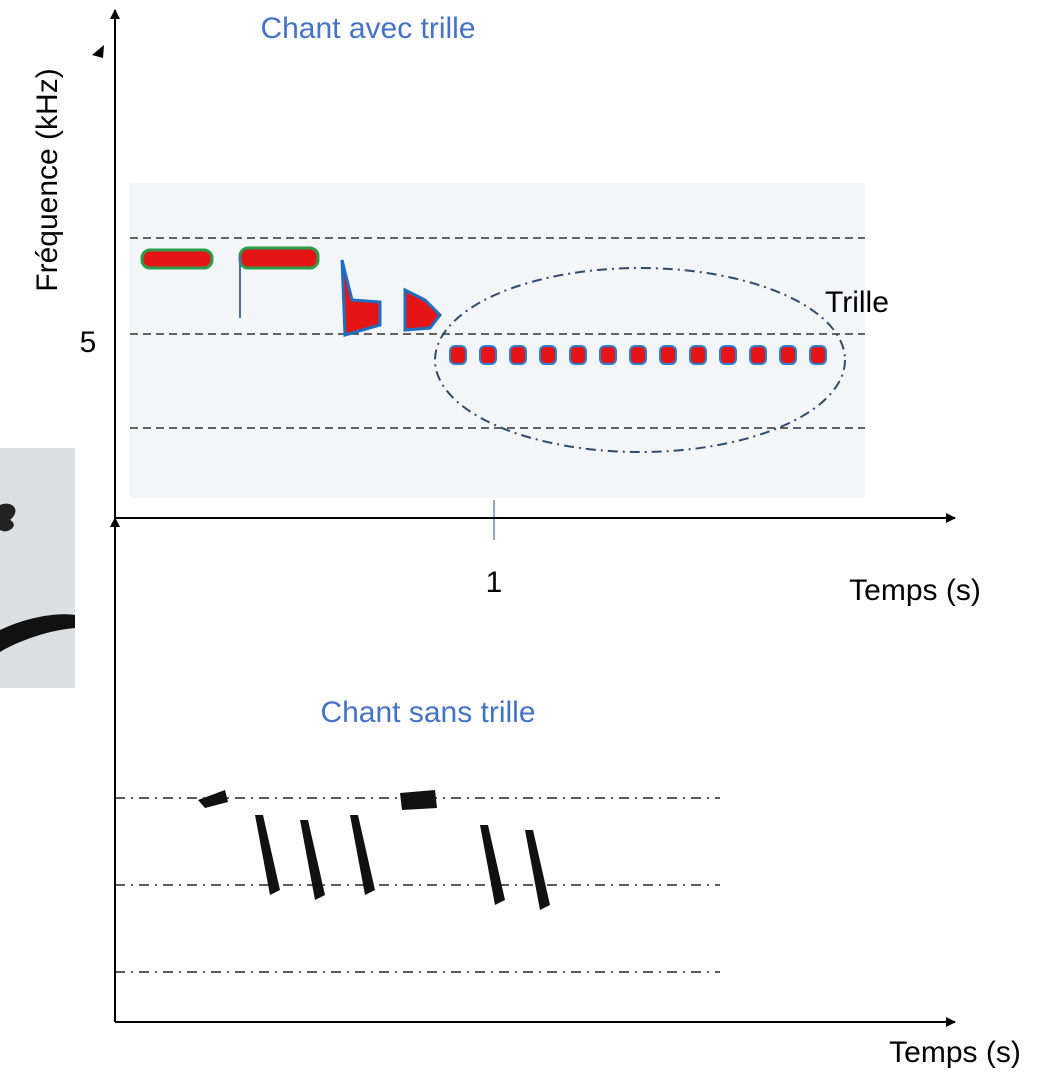 The width and height of the screenshot is (1063, 1078). I want to click on x-tick-label: 1, so click(494, 582).